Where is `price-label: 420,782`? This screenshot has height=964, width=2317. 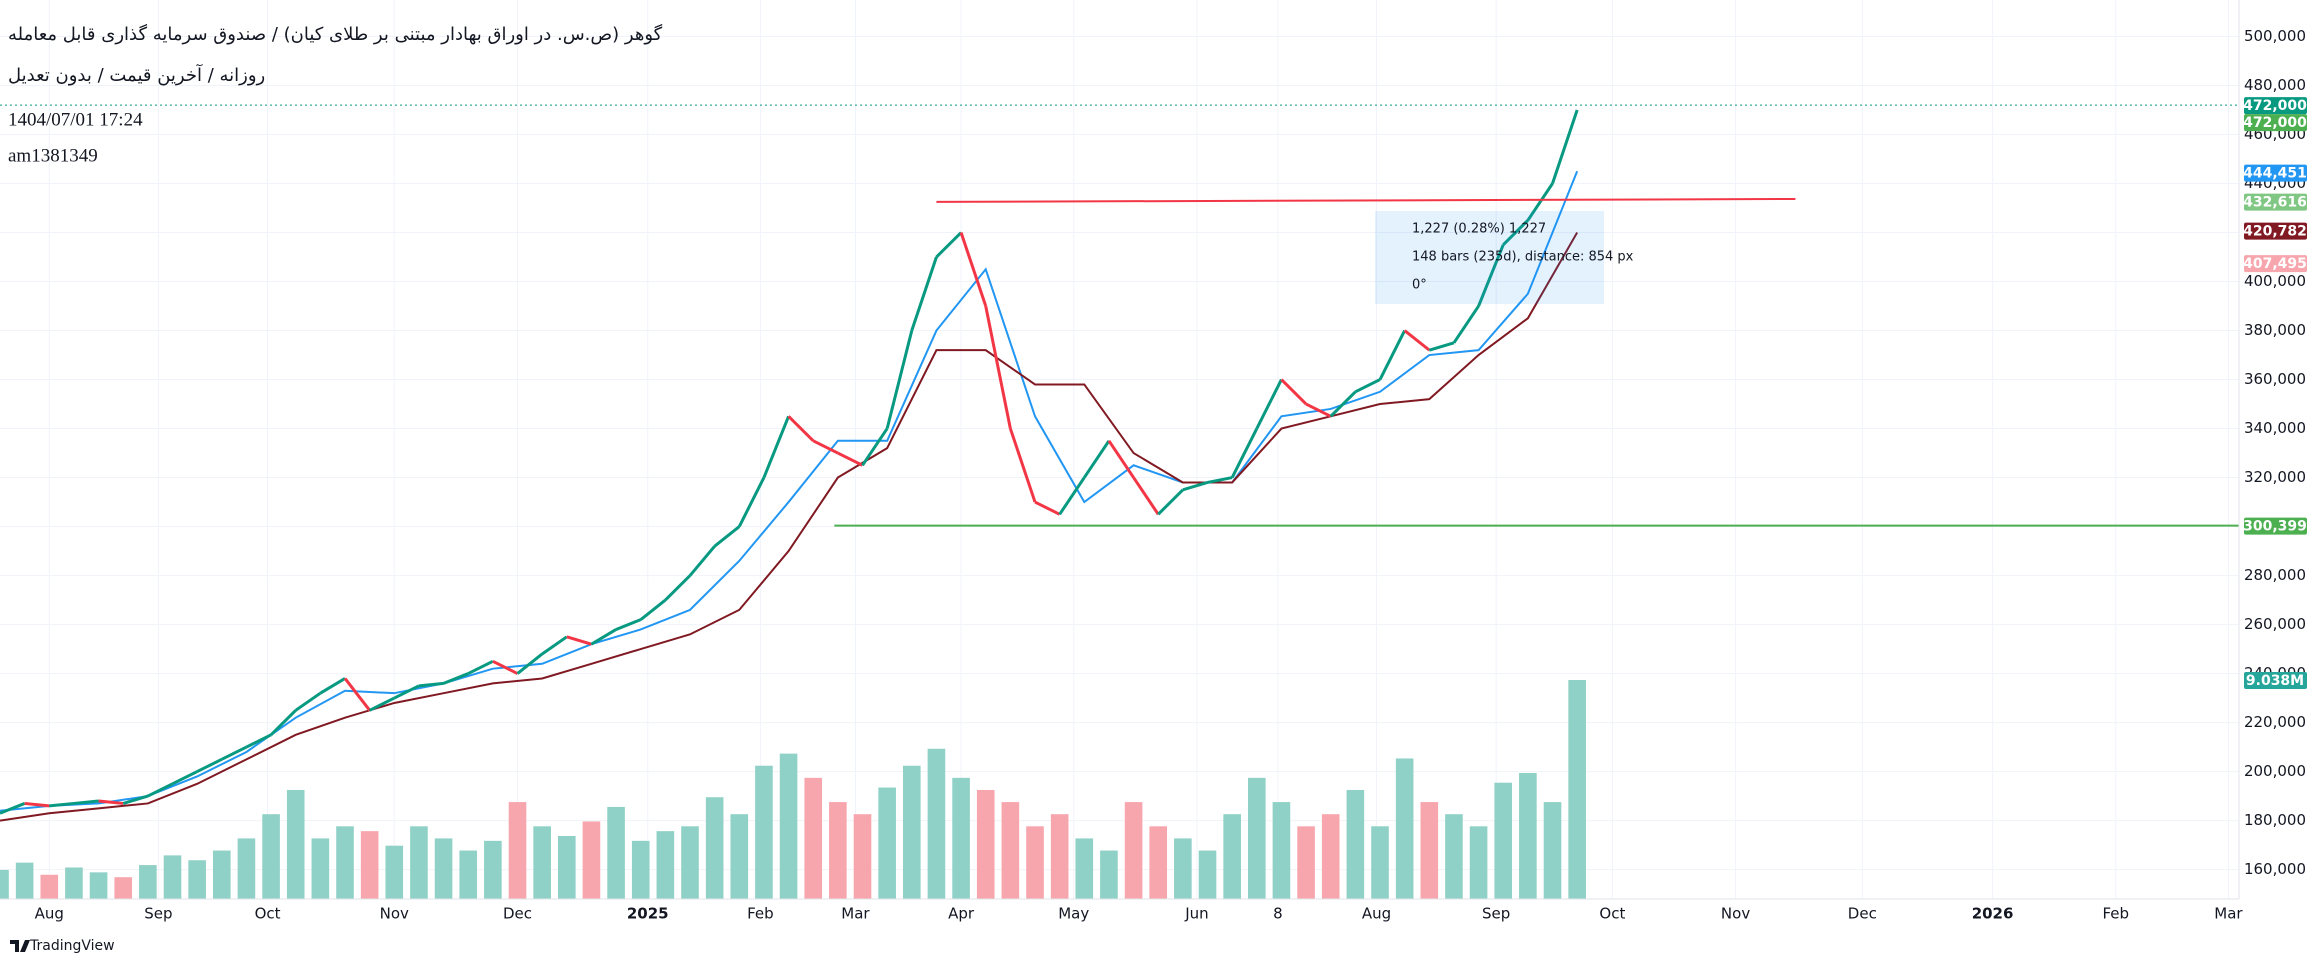
price-label: 420,782 is located at coordinates (2275, 232).